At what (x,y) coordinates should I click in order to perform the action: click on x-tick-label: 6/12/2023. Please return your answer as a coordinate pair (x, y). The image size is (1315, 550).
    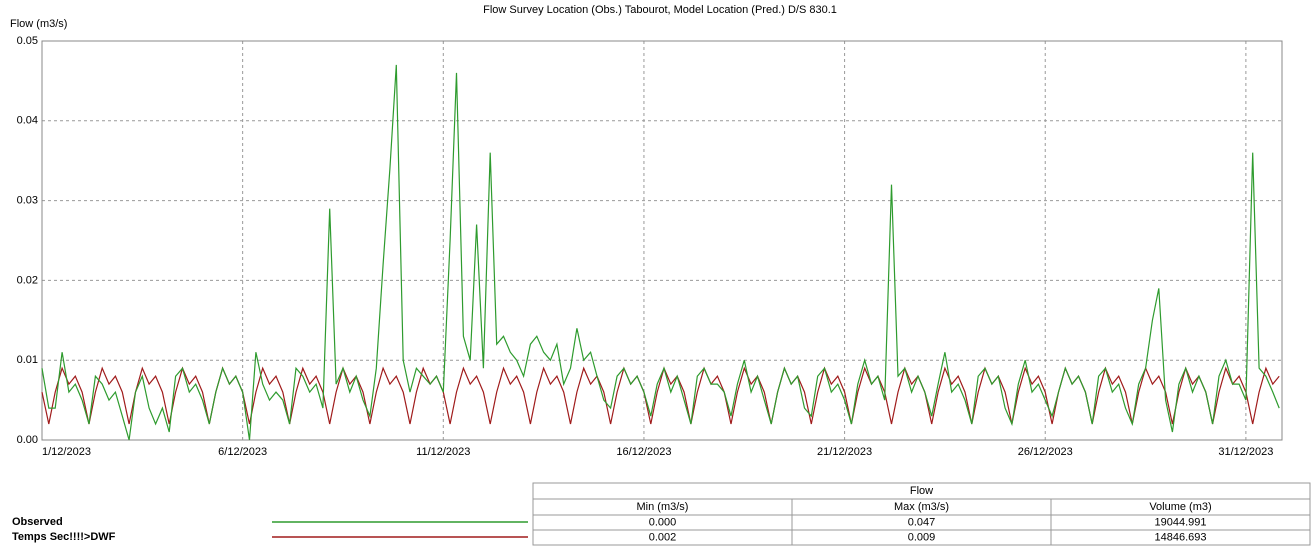
    Looking at the image, I should click on (242, 452).